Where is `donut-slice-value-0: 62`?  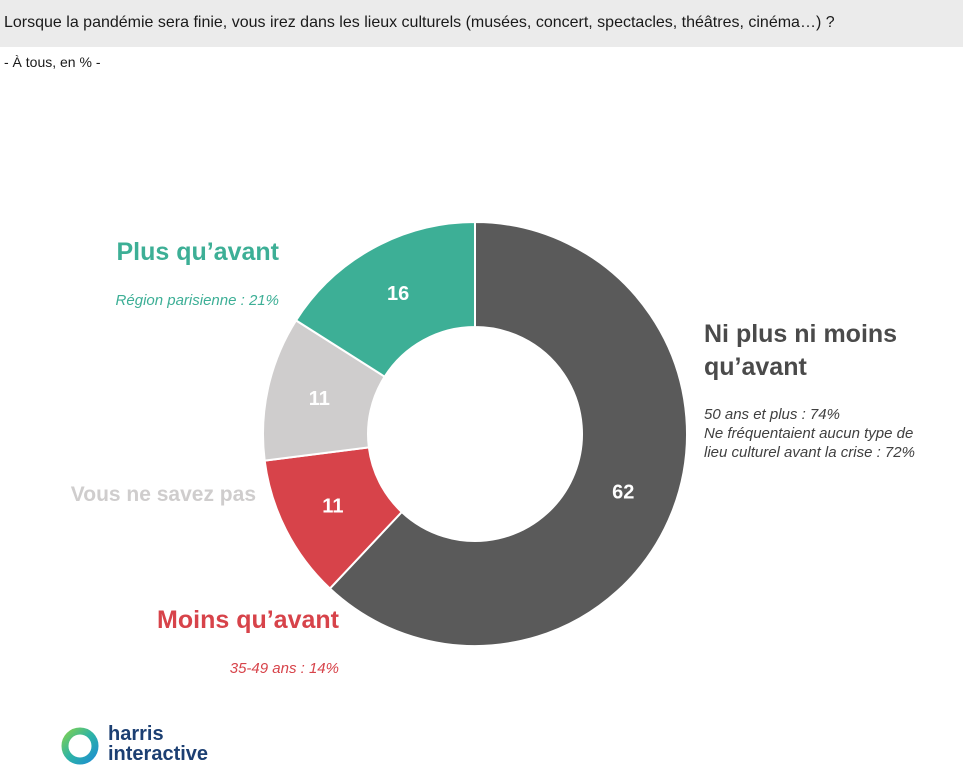 donut-slice-value-0: 62 is located at coordinates (623, 493).